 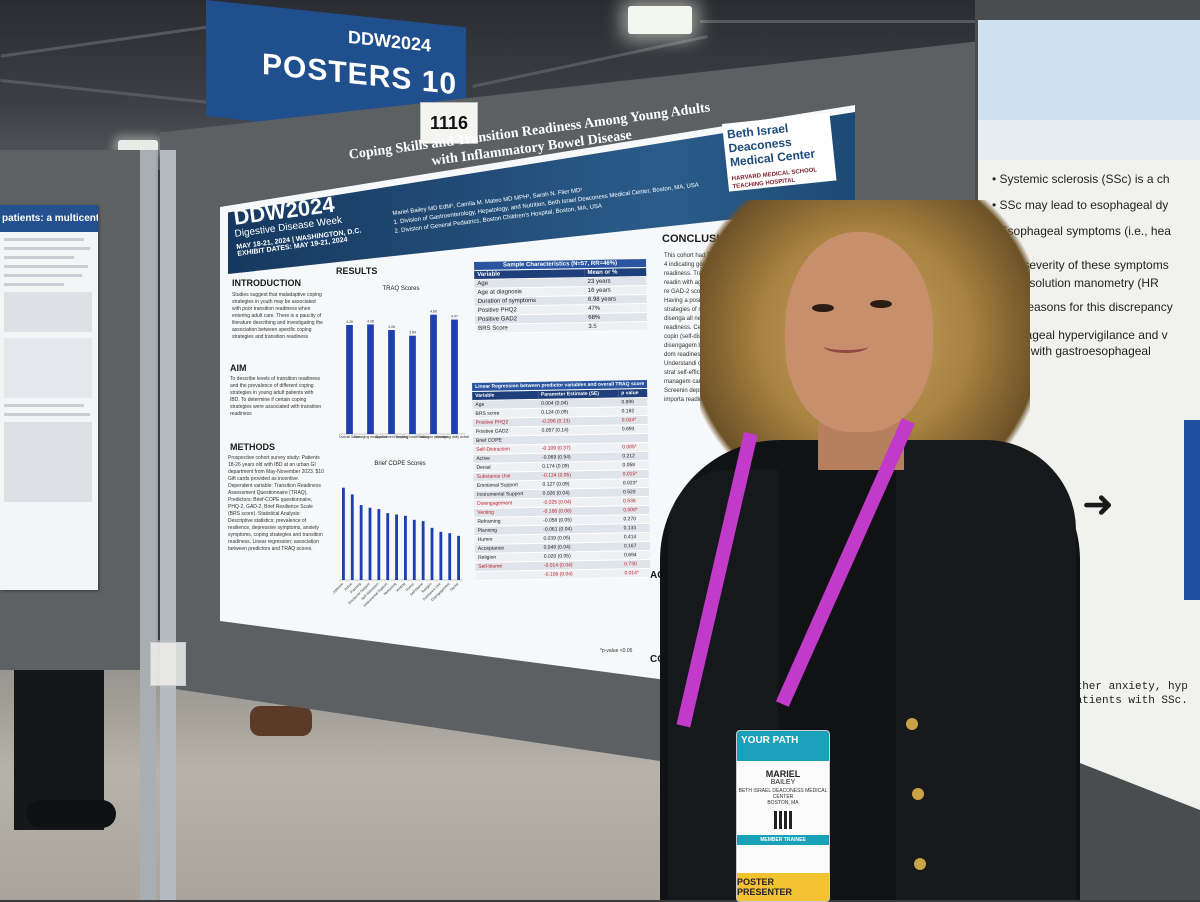 What do you see at coordinates (1075, 283) in the screenshot?
I see `right-poster-bullet: high-resolution manometry (HR` at bounding box center [1075, 283].